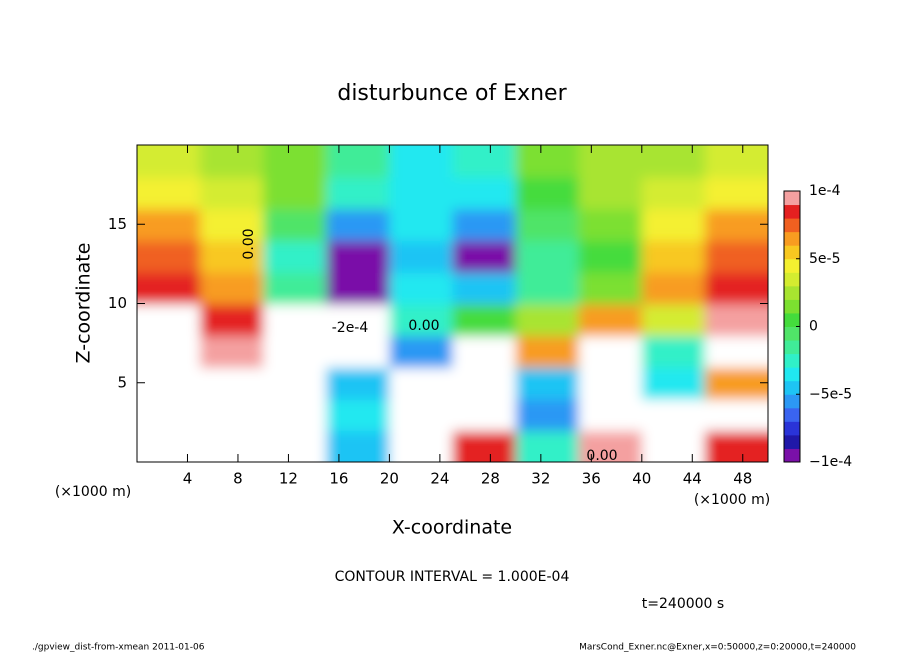 This screenshot has height=654, width=904. What do you see at coordinates (591, 479) in the screenshot?
I see `x-tick-label: 36` at bounding box center [591, 479].